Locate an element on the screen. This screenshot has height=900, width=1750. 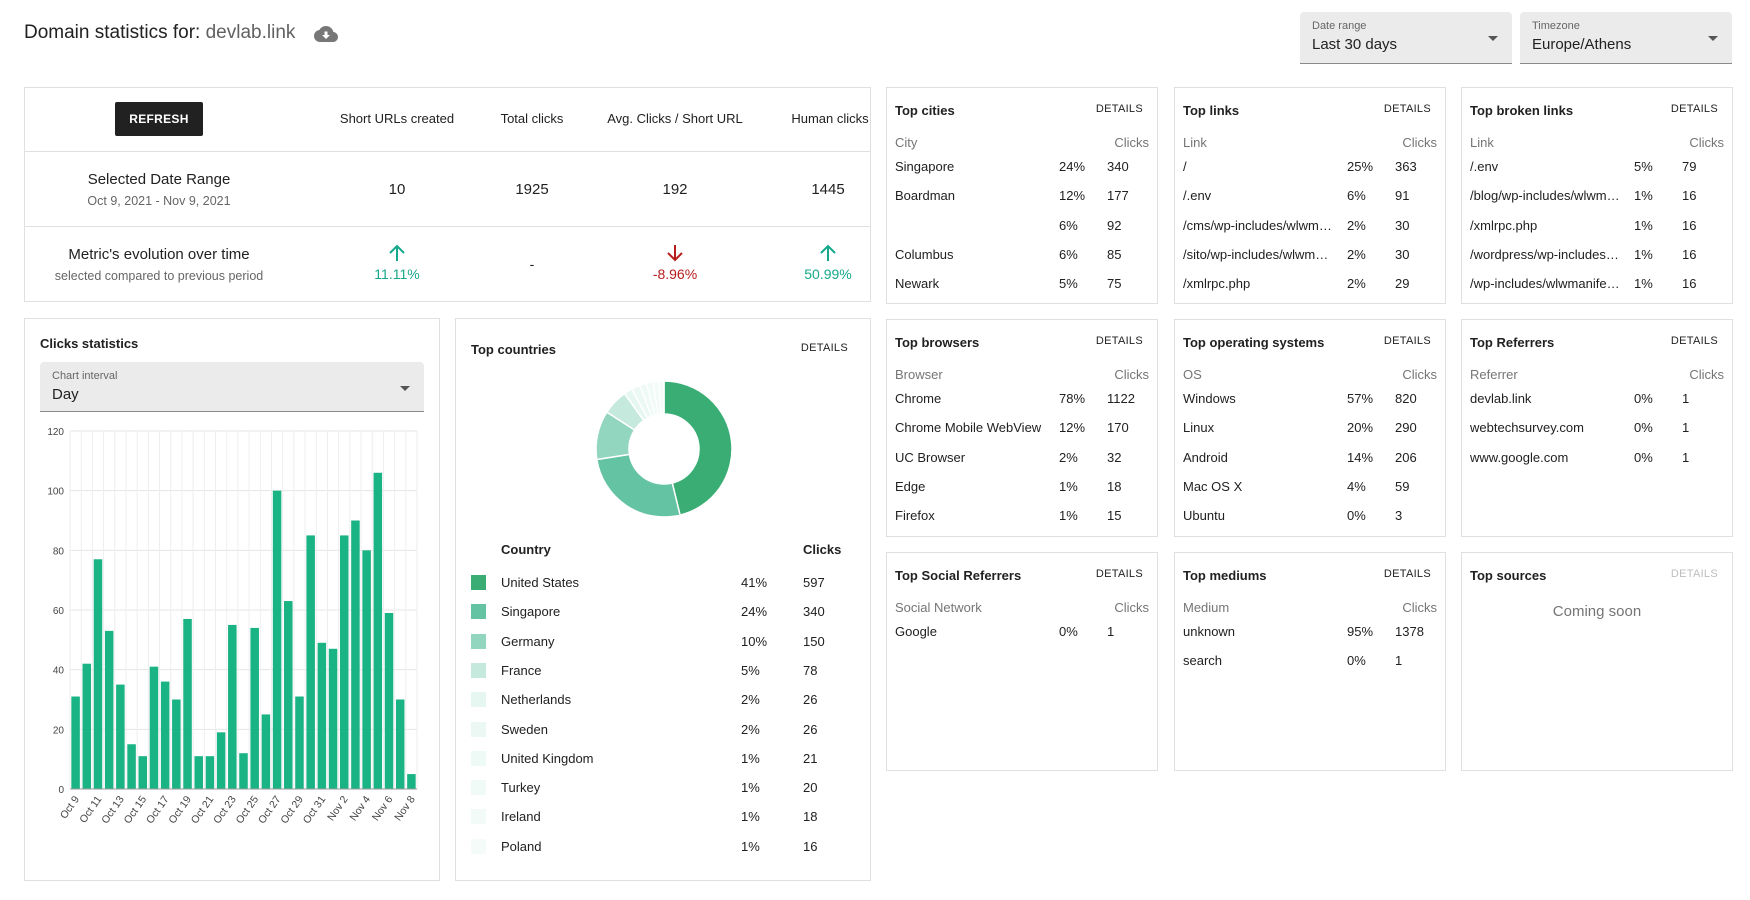
table-row-percent: 2% is located at coordinates (1068, 457).